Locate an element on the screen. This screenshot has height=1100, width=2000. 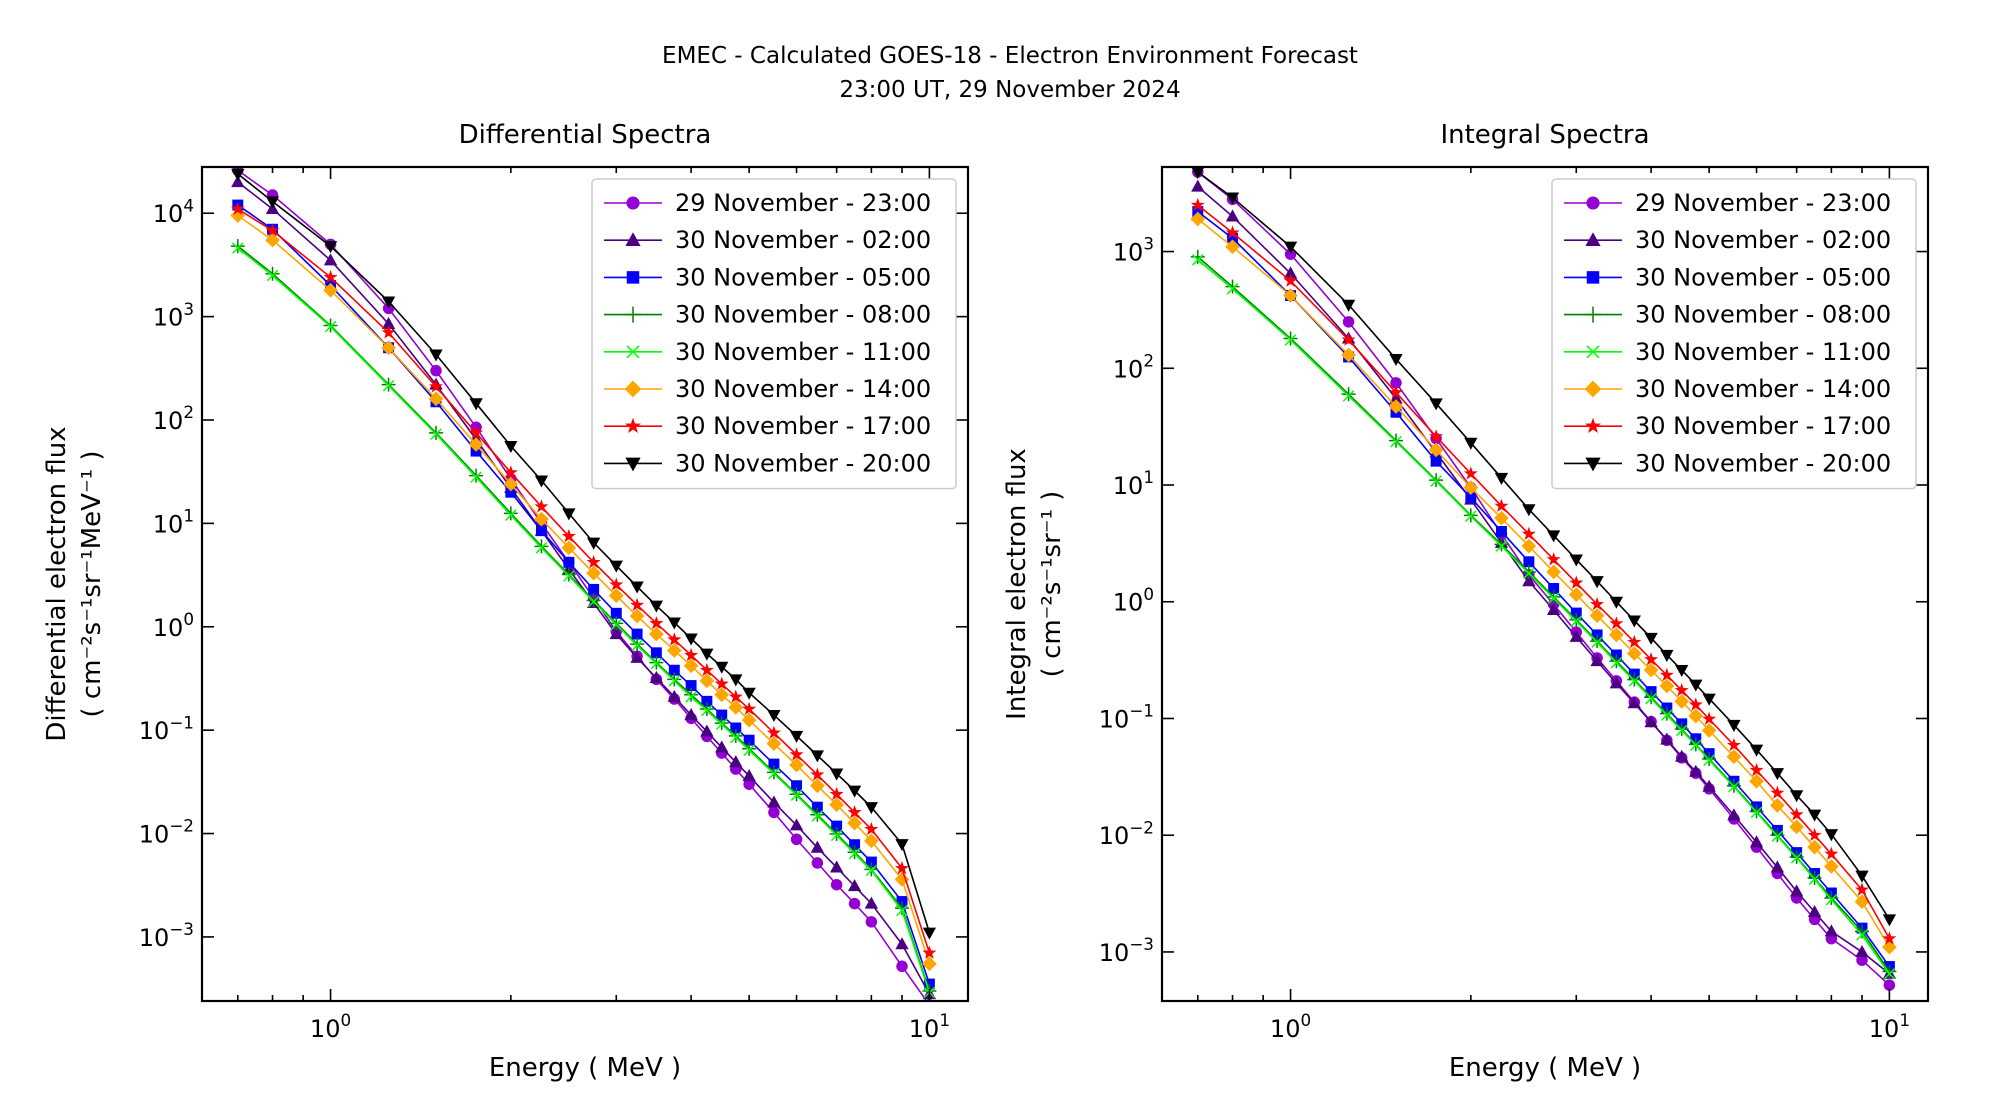
y-axis-label: Integral electron flux is located at coordinates (1017, 584).